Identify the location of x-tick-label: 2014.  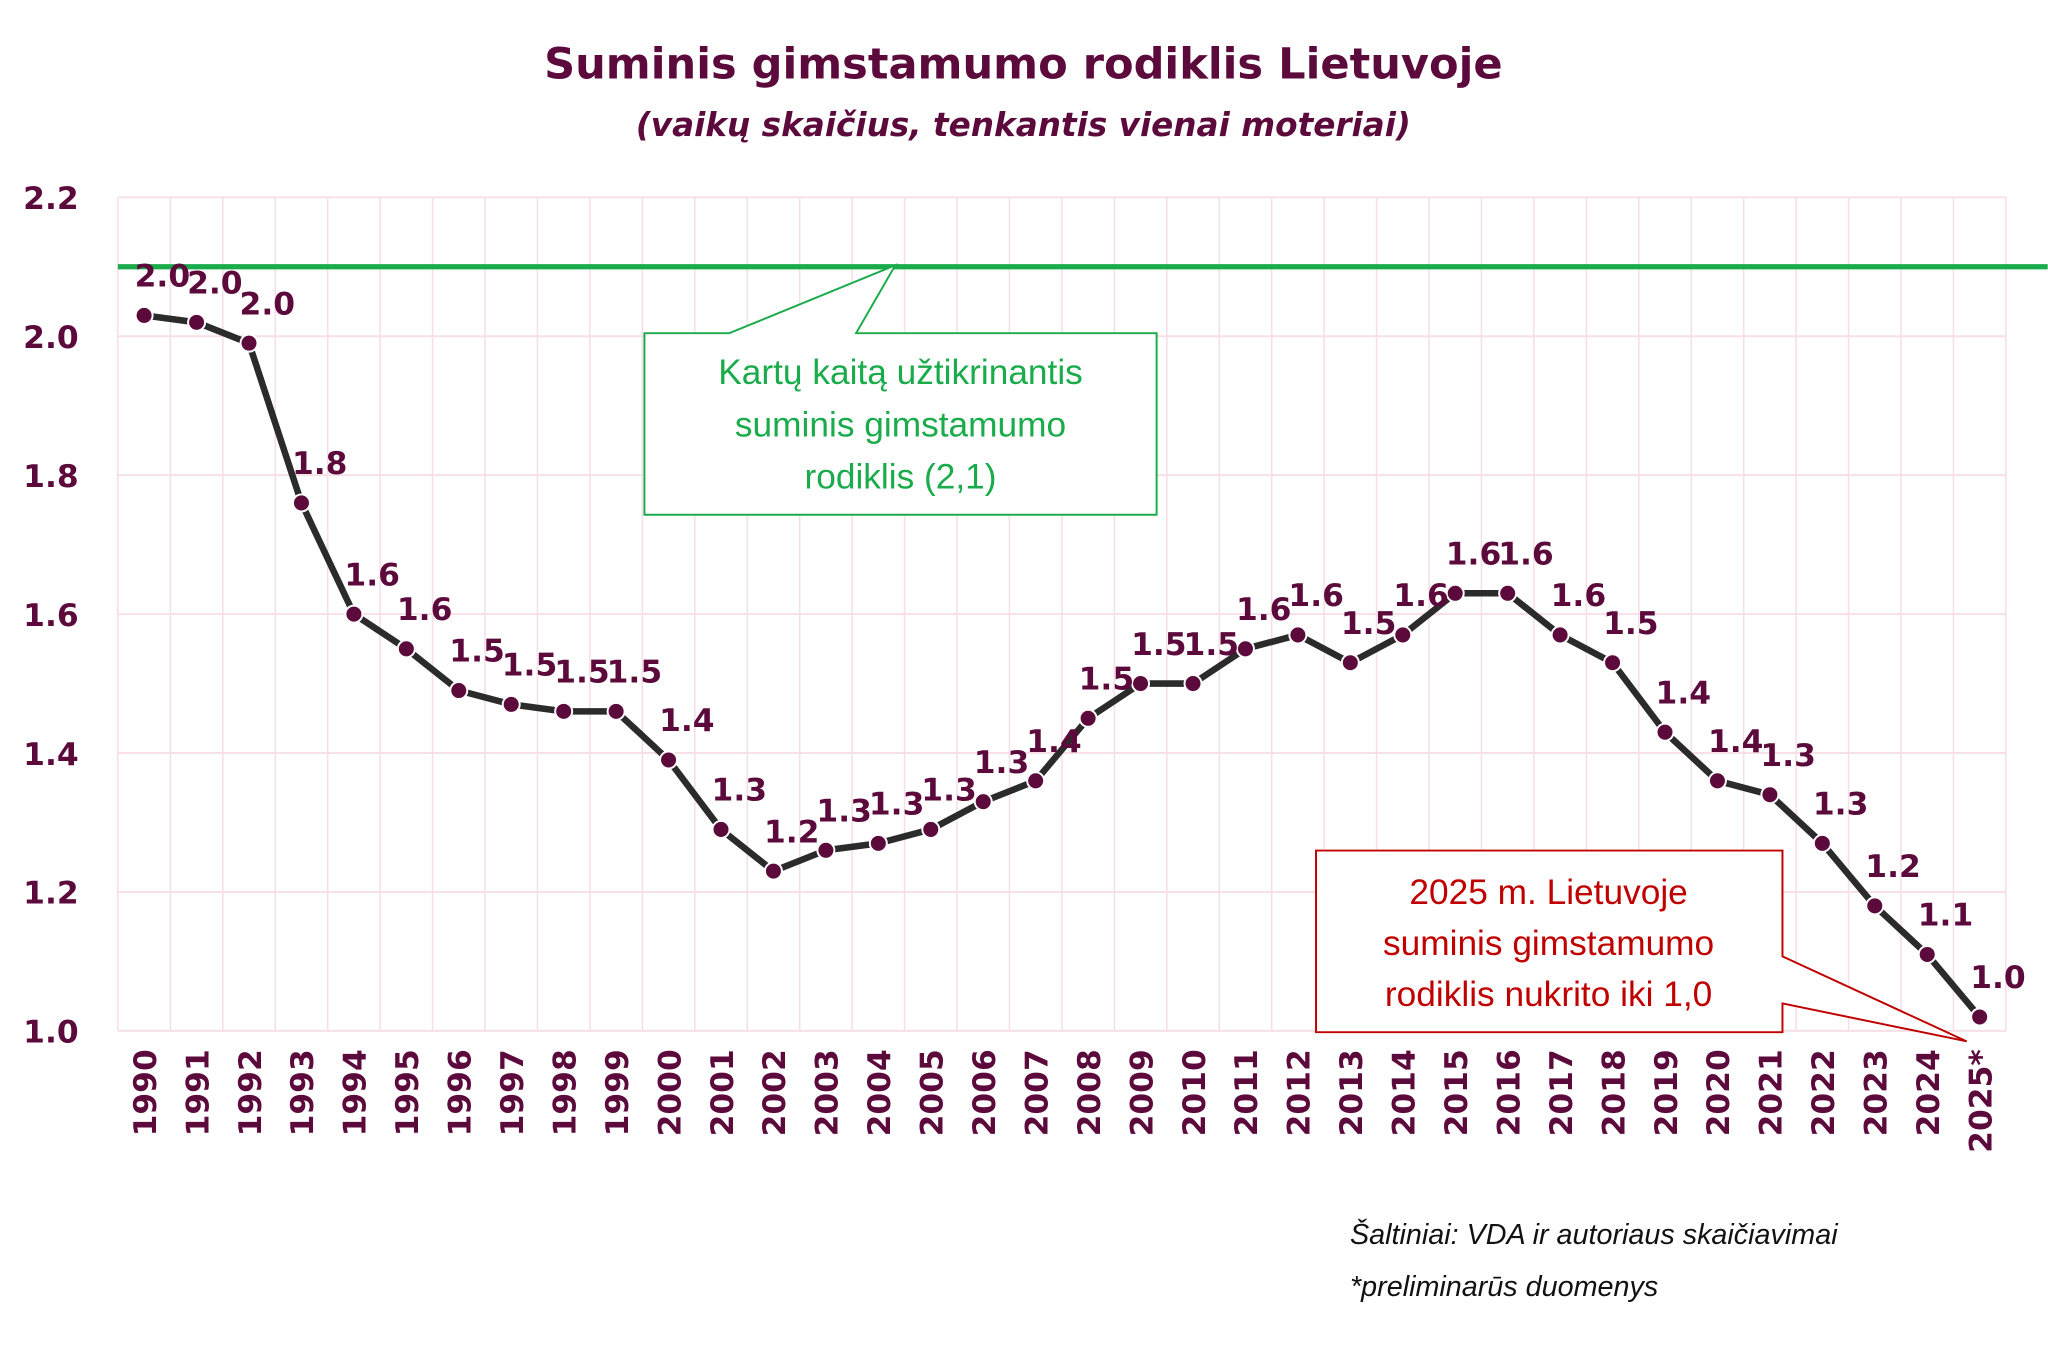
(1405, 1092).